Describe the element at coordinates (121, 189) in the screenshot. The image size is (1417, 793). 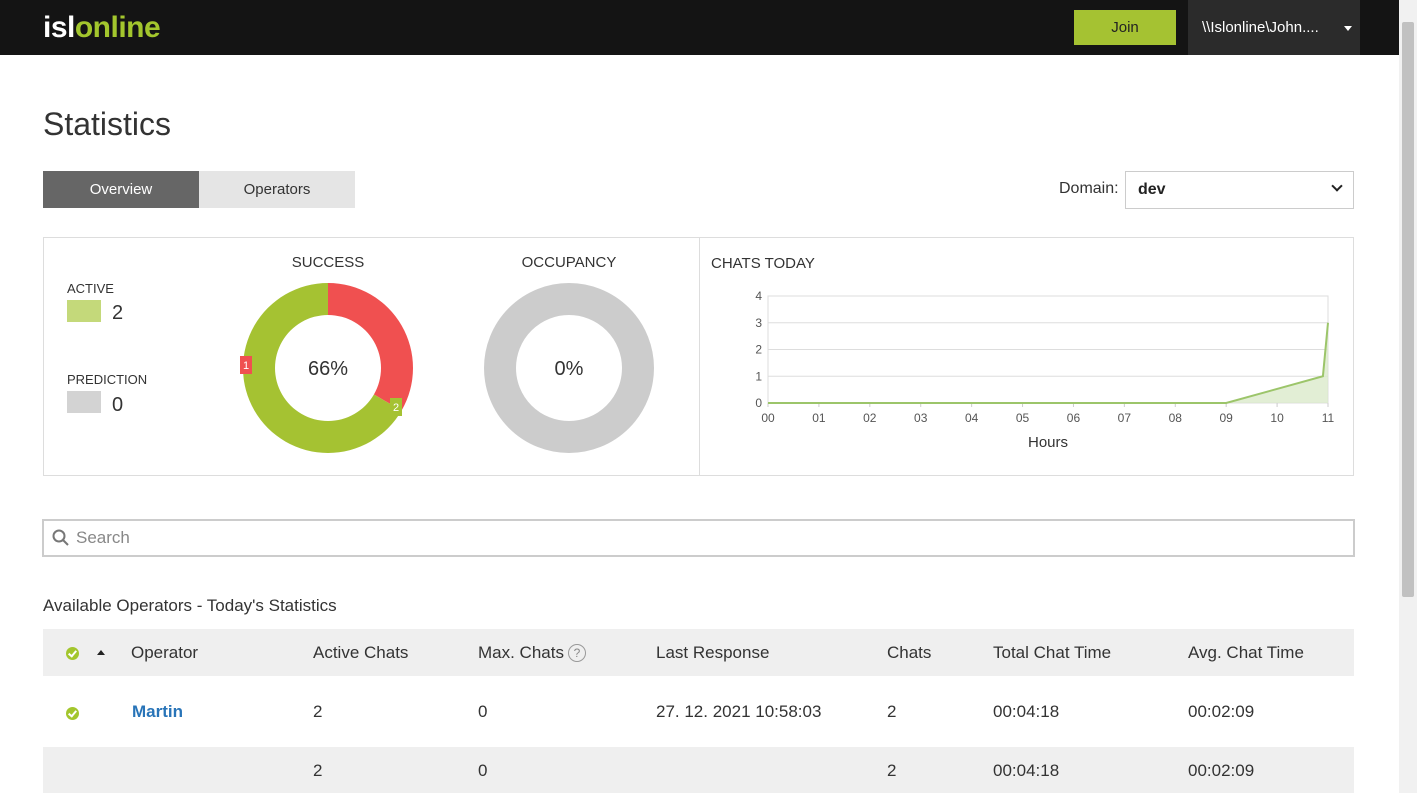
I see `tab-overview: Overview` at that location.